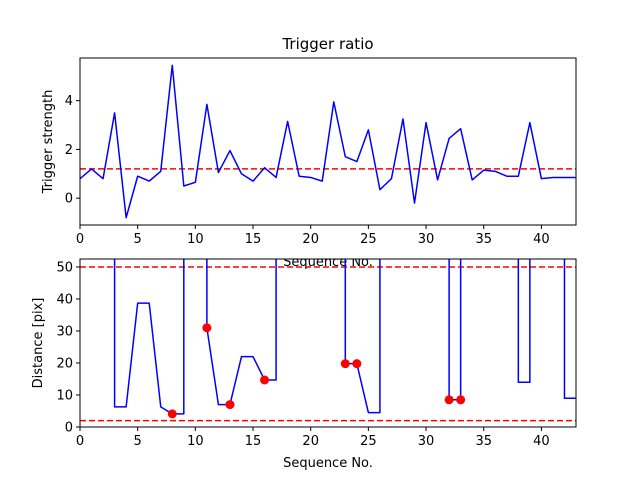 The height and width of the screenshot is (480, 640). I want to click on y-tick-label: 4, so click(69, 101).